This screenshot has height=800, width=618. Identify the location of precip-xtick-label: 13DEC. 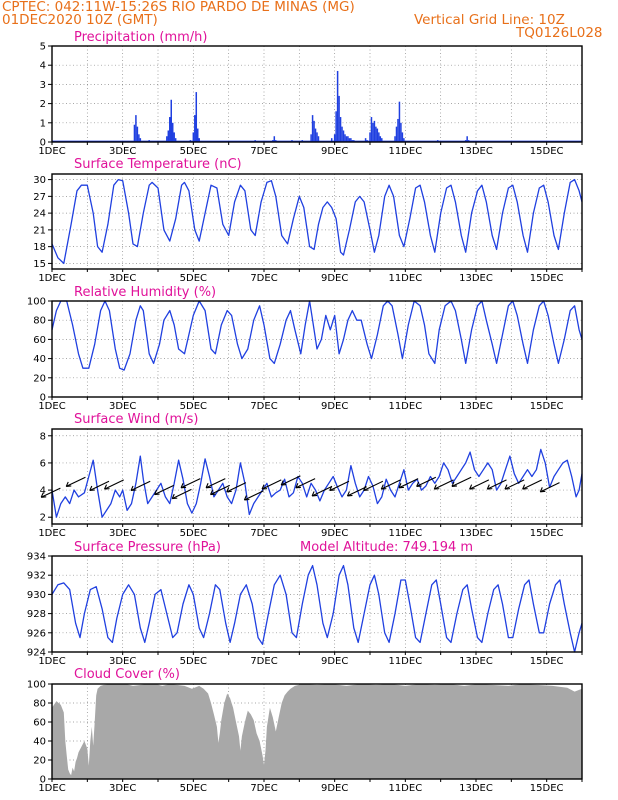
(476, 151).